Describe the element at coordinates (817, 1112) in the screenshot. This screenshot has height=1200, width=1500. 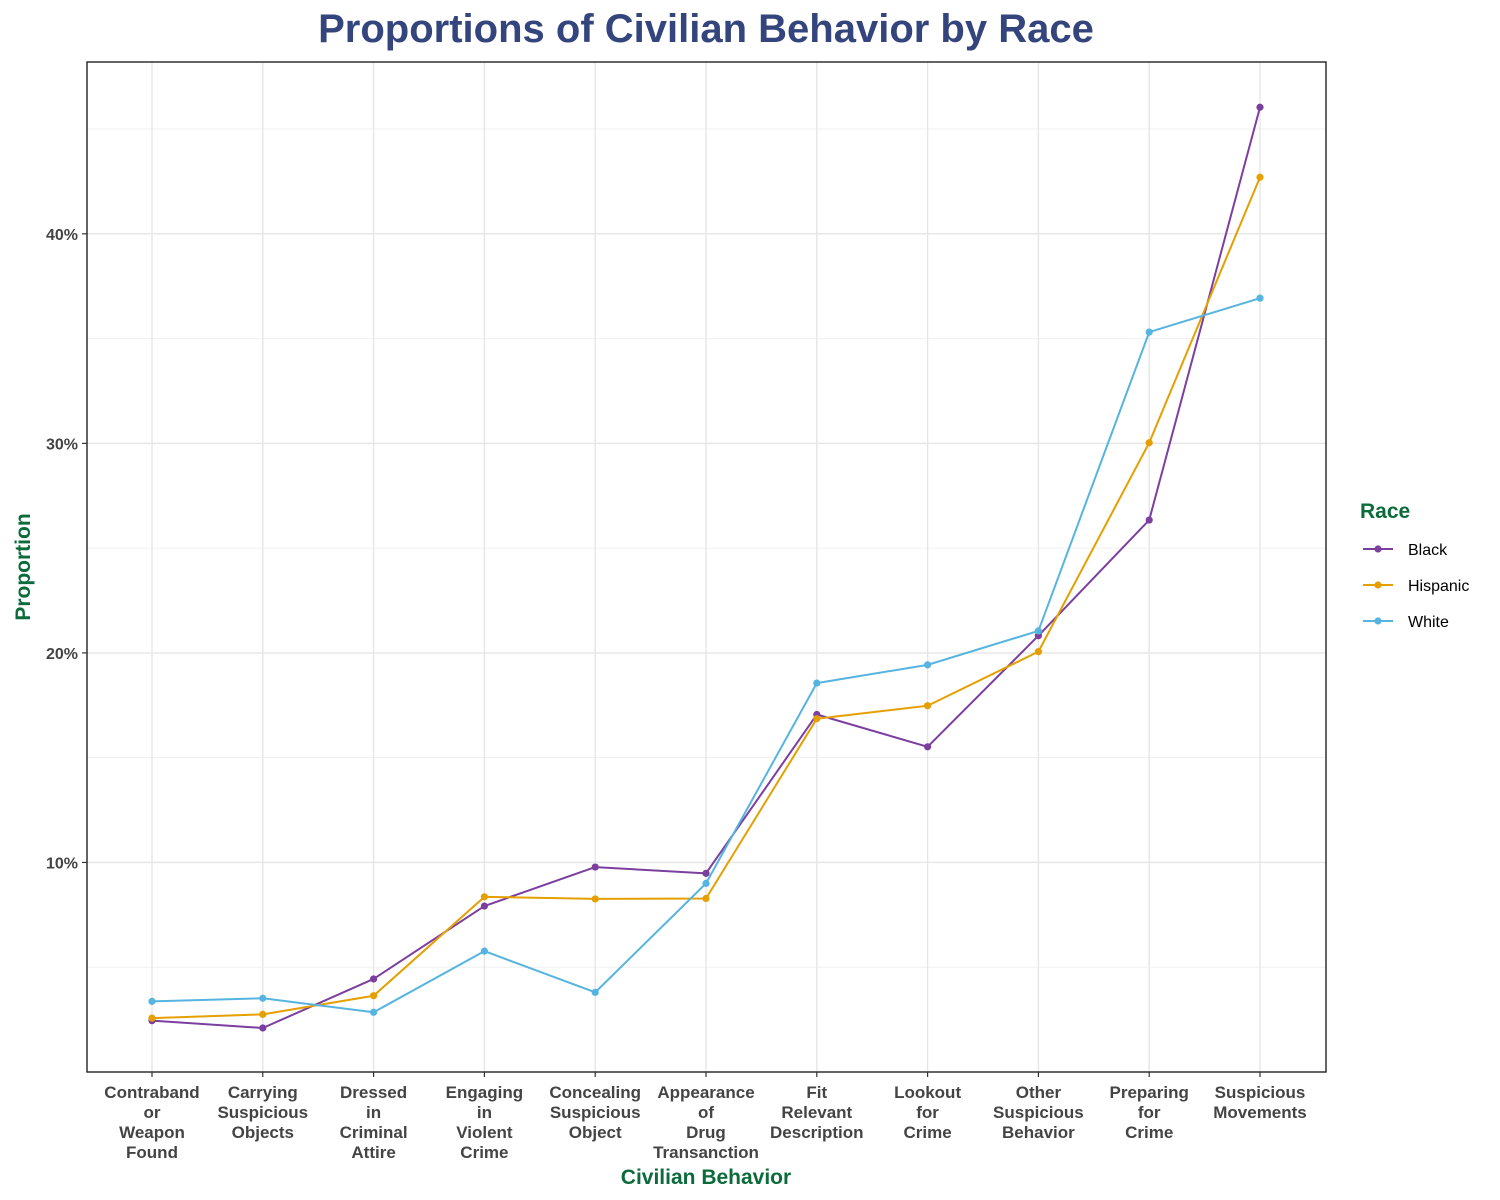
I see `x-tick-label: Fit Relevant Description` at that location.